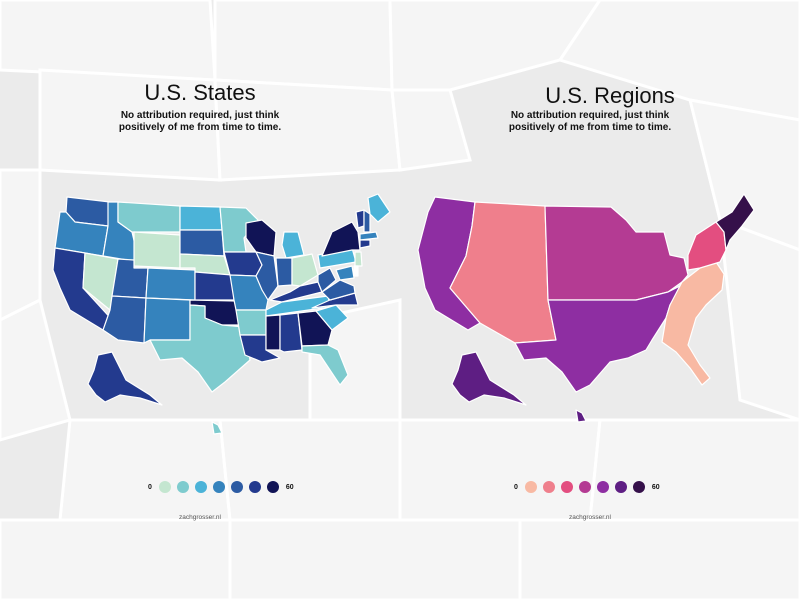 This screenshot has width=800, height=600. Describe the element at coordinates (367, 221) in the screenshot. I see `state-new-hampshire` at that location.